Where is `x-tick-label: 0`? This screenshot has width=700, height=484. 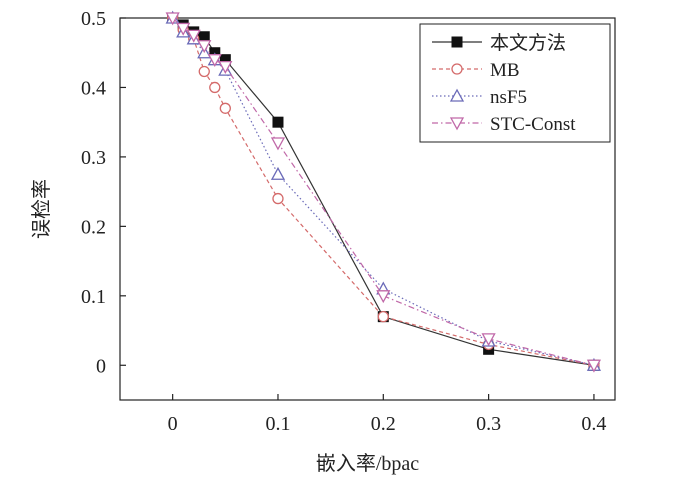 x-tick-label: 0 is located at coordinates (173, 424).